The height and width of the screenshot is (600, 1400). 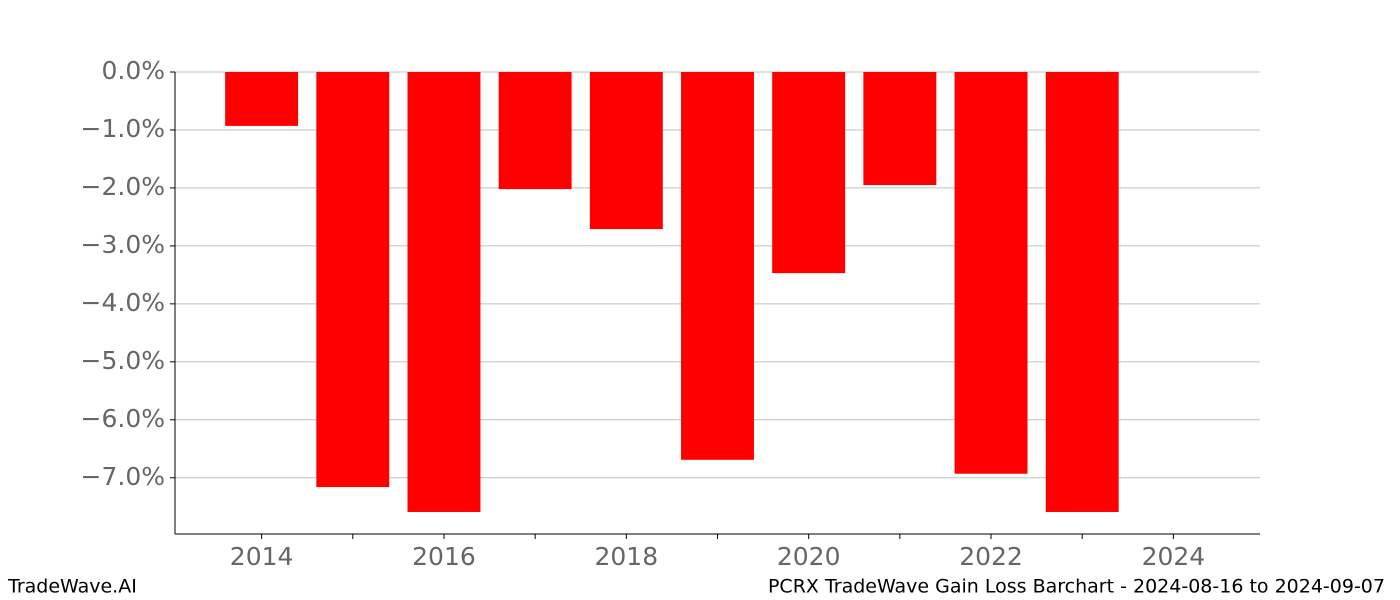 What do you see at coordinates (123, 360) in the screenshot?
I see `y-tick-label: −5.0%` at bounding box center [123, 360].